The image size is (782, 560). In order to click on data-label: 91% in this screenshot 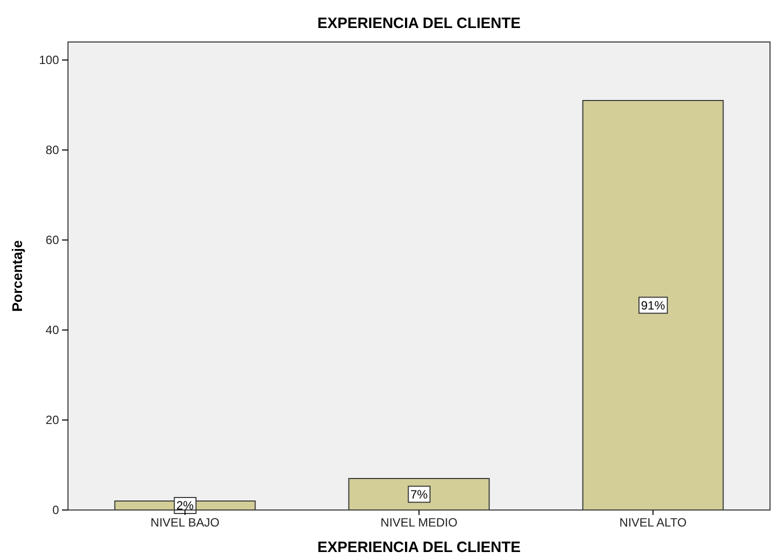, I will do `click(653, 305)`.